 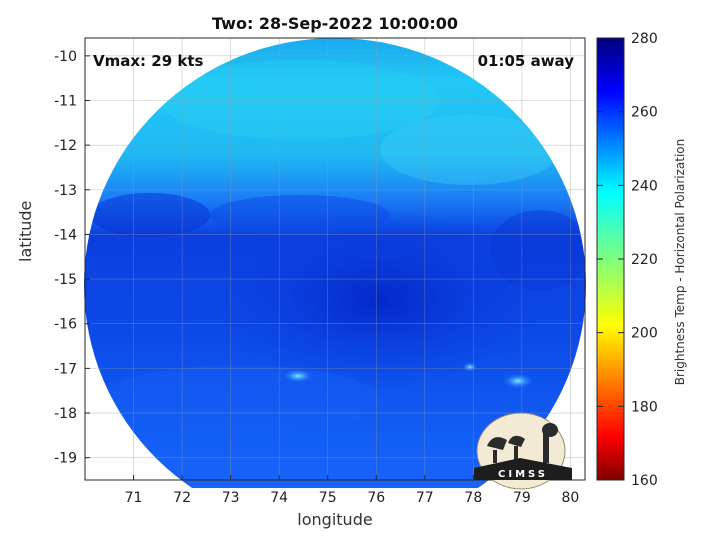 What do you see at coordinates (644, 334) in the screenshot?
I see `colorbar-tick-label: 200` at bounding box center [644, 334].